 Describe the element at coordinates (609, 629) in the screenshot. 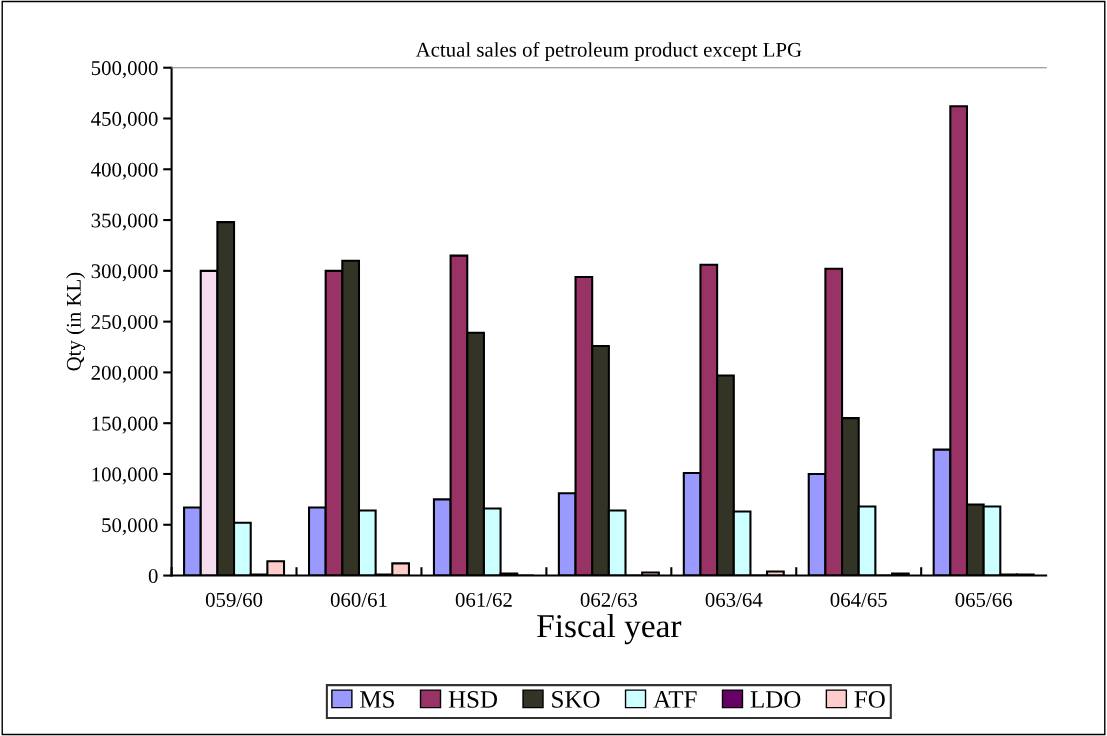

I see `x-axis-title: Fiscal year` at that location.